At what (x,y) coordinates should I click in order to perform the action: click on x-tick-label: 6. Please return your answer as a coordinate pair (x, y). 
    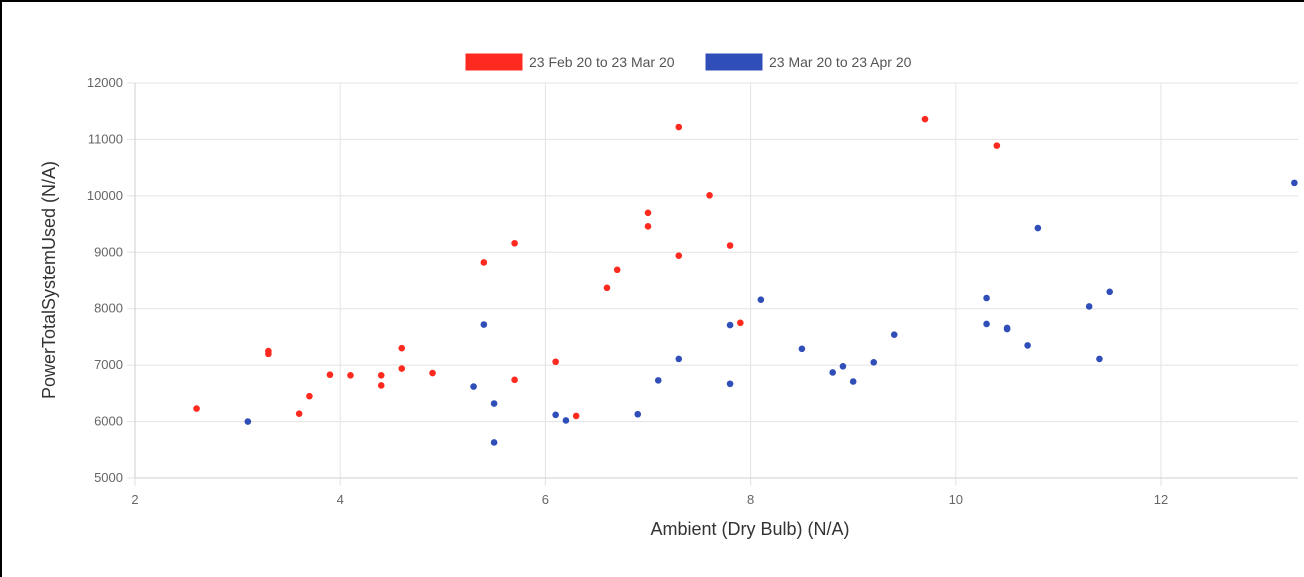
    Looking at the image, I should click on (545, 499).